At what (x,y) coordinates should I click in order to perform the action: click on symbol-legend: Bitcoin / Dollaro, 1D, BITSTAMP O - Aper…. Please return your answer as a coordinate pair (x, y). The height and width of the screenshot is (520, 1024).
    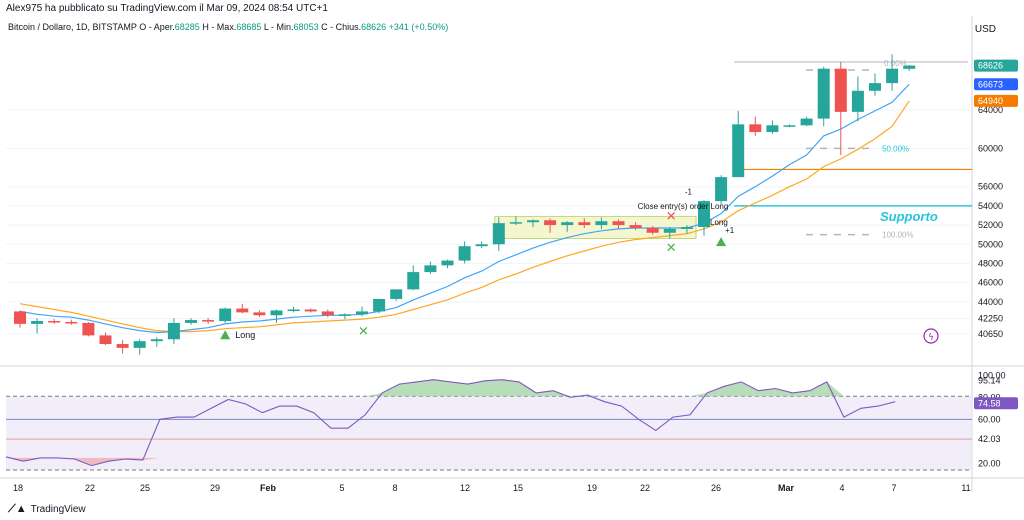
    Looking at the image, I should click on (228, 27).